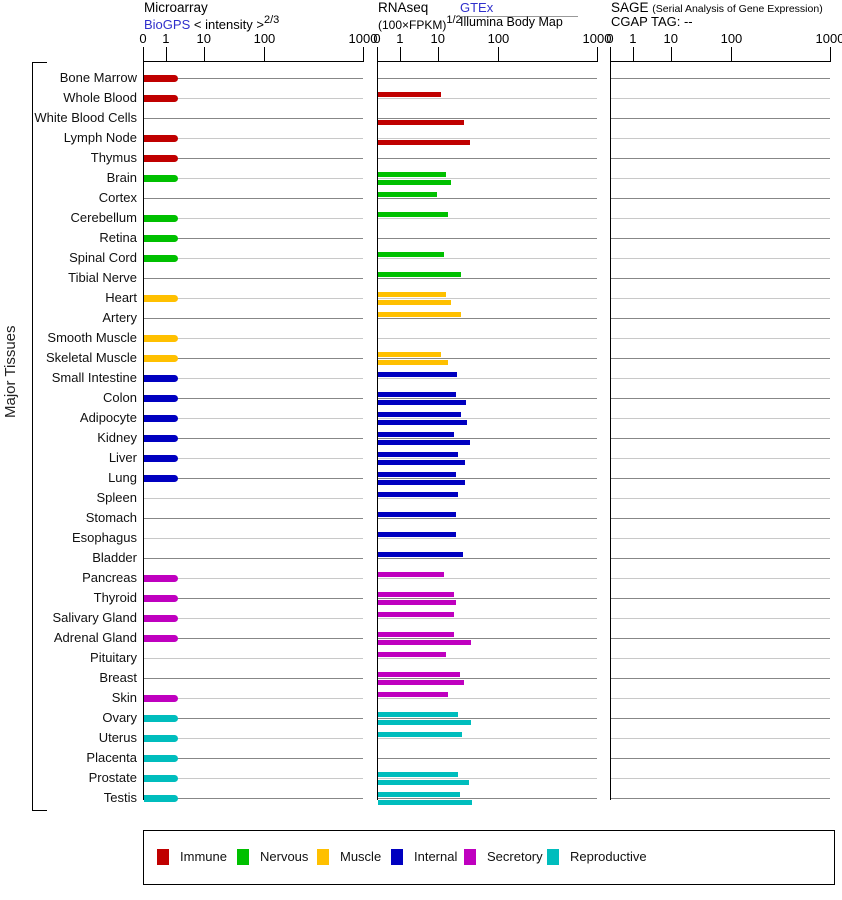 This screenshot has width=842, height=900. I want to click on rnaseq-illumina-bar-internal, so click(422, 422).